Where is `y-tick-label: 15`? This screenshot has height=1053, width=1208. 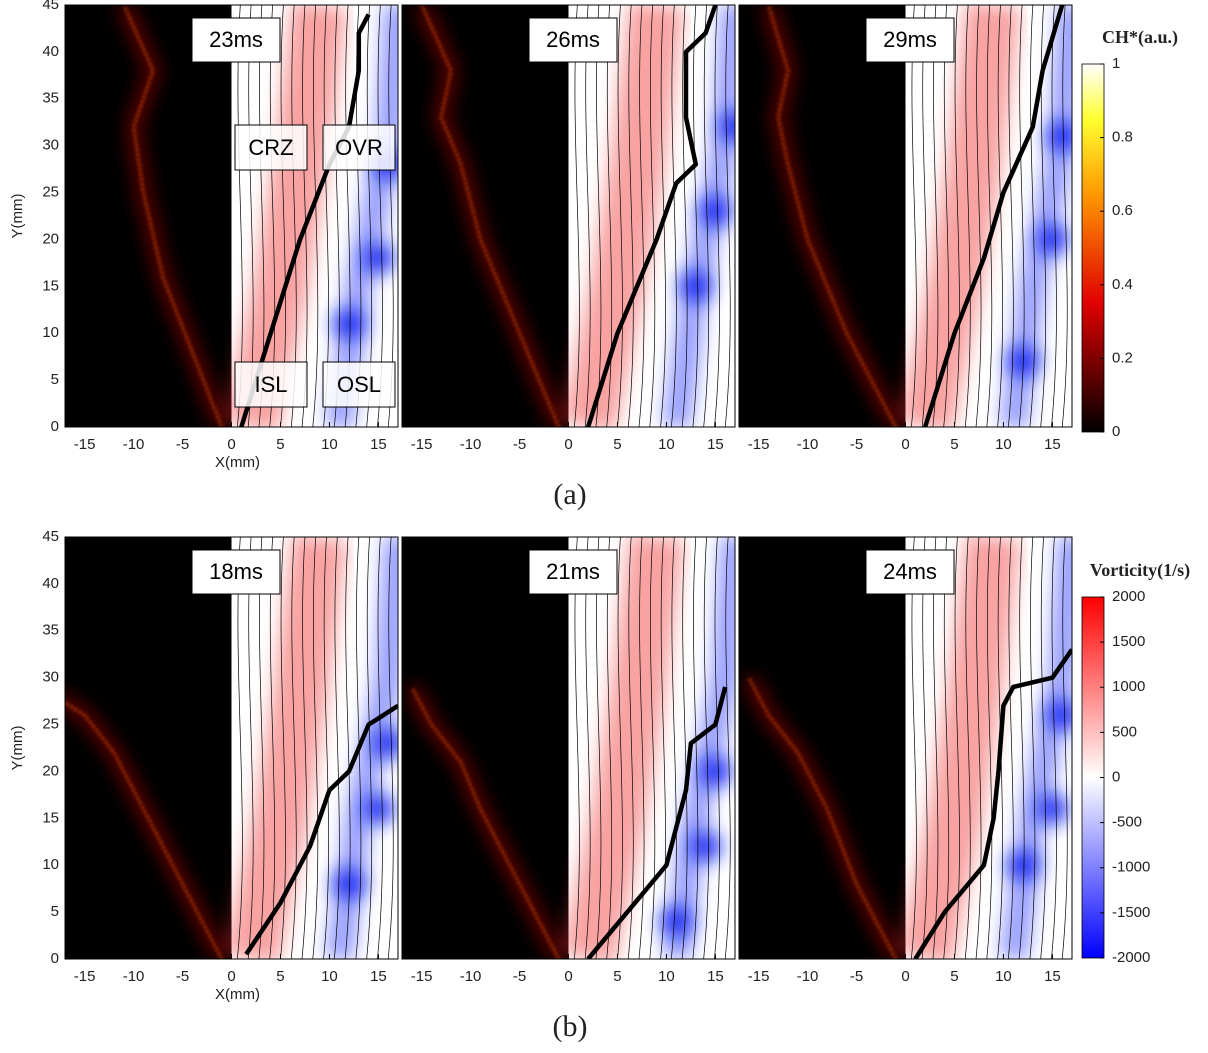
y-tick-label: 15 is located at coordinates (50, 817).